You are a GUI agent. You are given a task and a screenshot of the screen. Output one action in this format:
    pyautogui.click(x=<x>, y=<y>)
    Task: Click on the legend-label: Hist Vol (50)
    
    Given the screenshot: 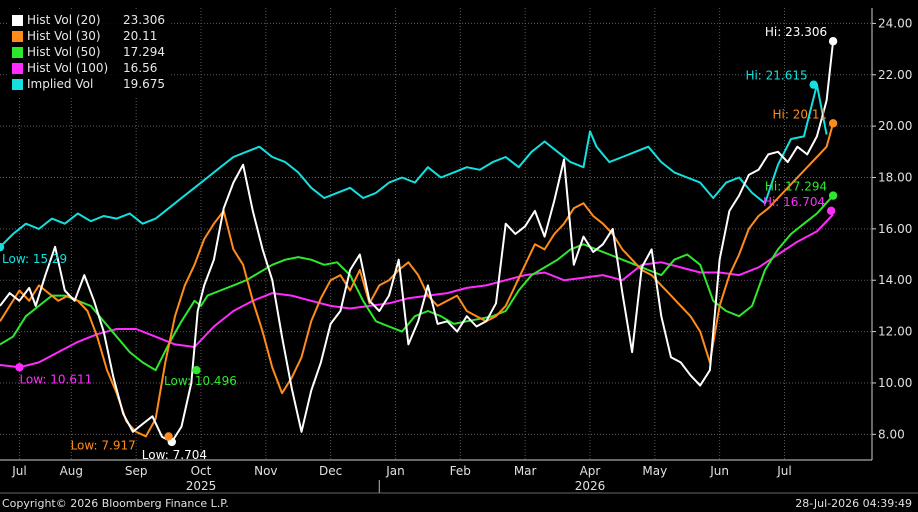 What is the action you would take?
    pyautogui.click(x=64, y=52)
    